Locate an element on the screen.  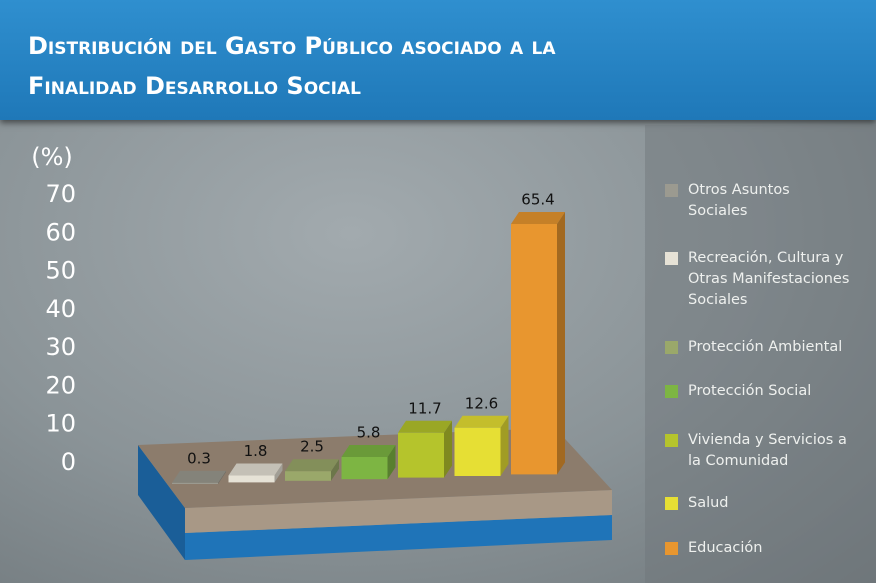
legend-label: Otros Asuntos Sociales is located at coordinates (739, 200).